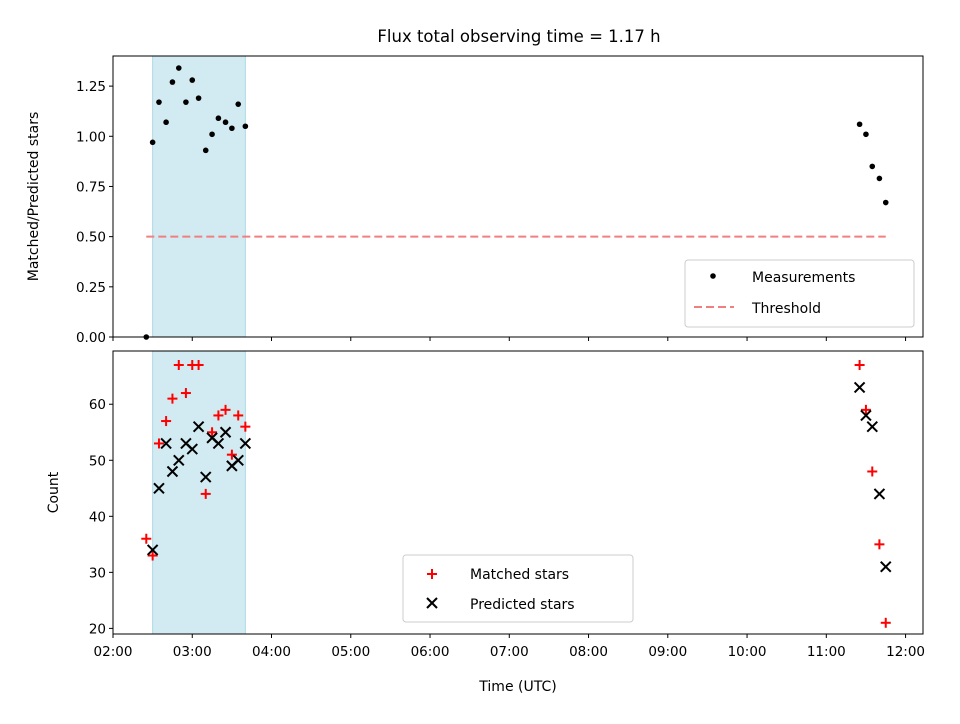  What do you see at coordinates (34, 197) in the screenshot?
I see `y-axis-label: Matched/Predicted stars` at bounding box center [34, 197].